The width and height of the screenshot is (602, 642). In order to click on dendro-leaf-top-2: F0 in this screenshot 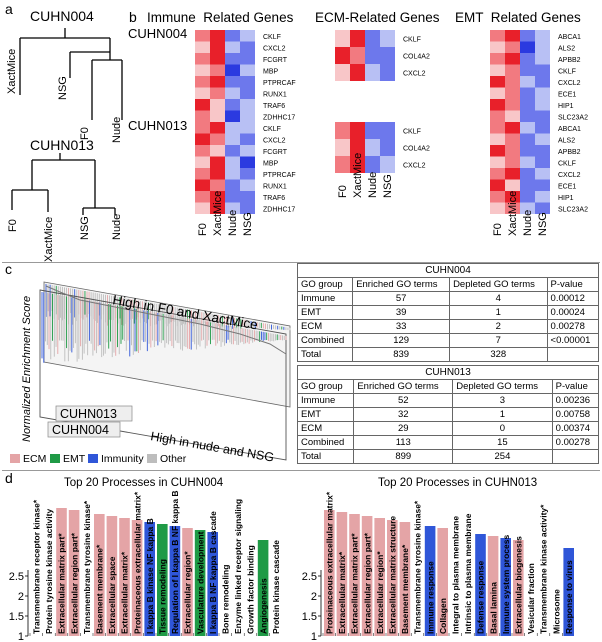, I will do `click(85, 133)`.